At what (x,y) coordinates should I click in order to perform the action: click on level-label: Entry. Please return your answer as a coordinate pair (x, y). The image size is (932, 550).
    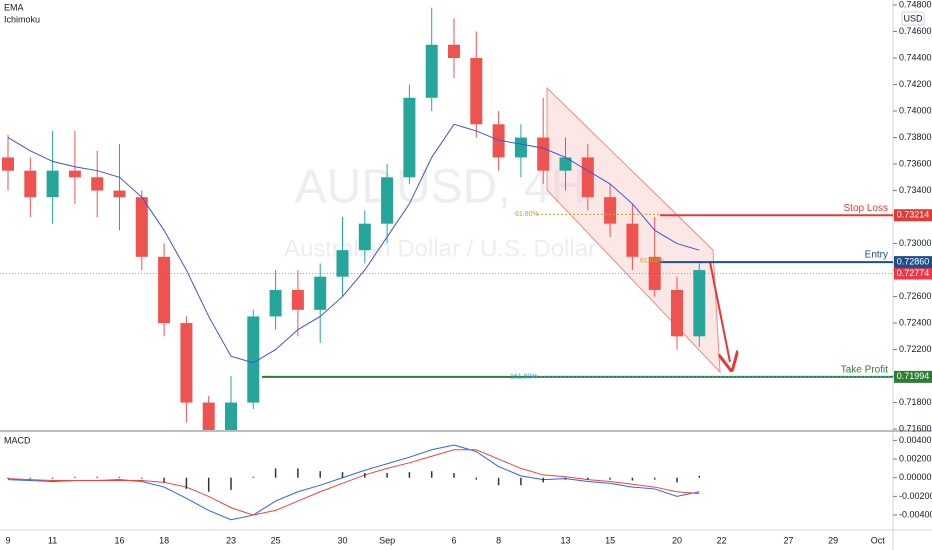
    Looking at the image, I should click on (876, 255).